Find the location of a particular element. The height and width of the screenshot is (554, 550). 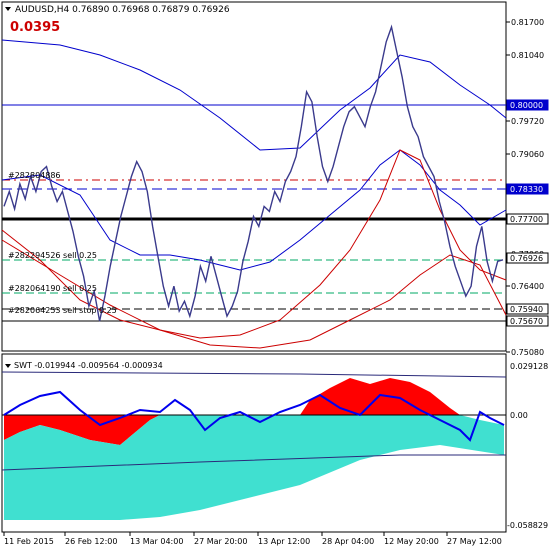

time-tick: 28 Apr 04:00 is located at coordinates (348, 541).